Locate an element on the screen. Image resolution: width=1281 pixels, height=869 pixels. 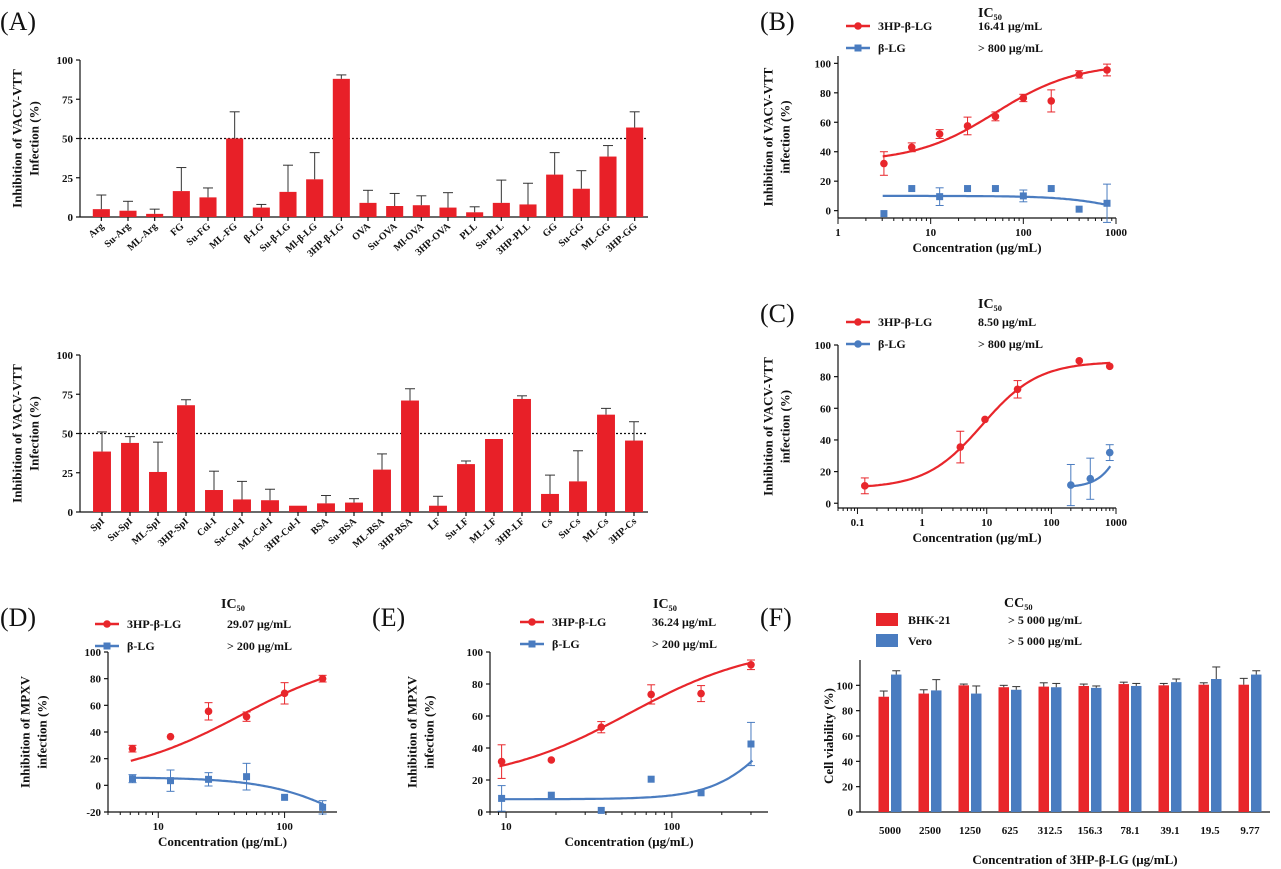
legend-cc50: > 5 000 μg/mL is located at coordinates (1045, 620).